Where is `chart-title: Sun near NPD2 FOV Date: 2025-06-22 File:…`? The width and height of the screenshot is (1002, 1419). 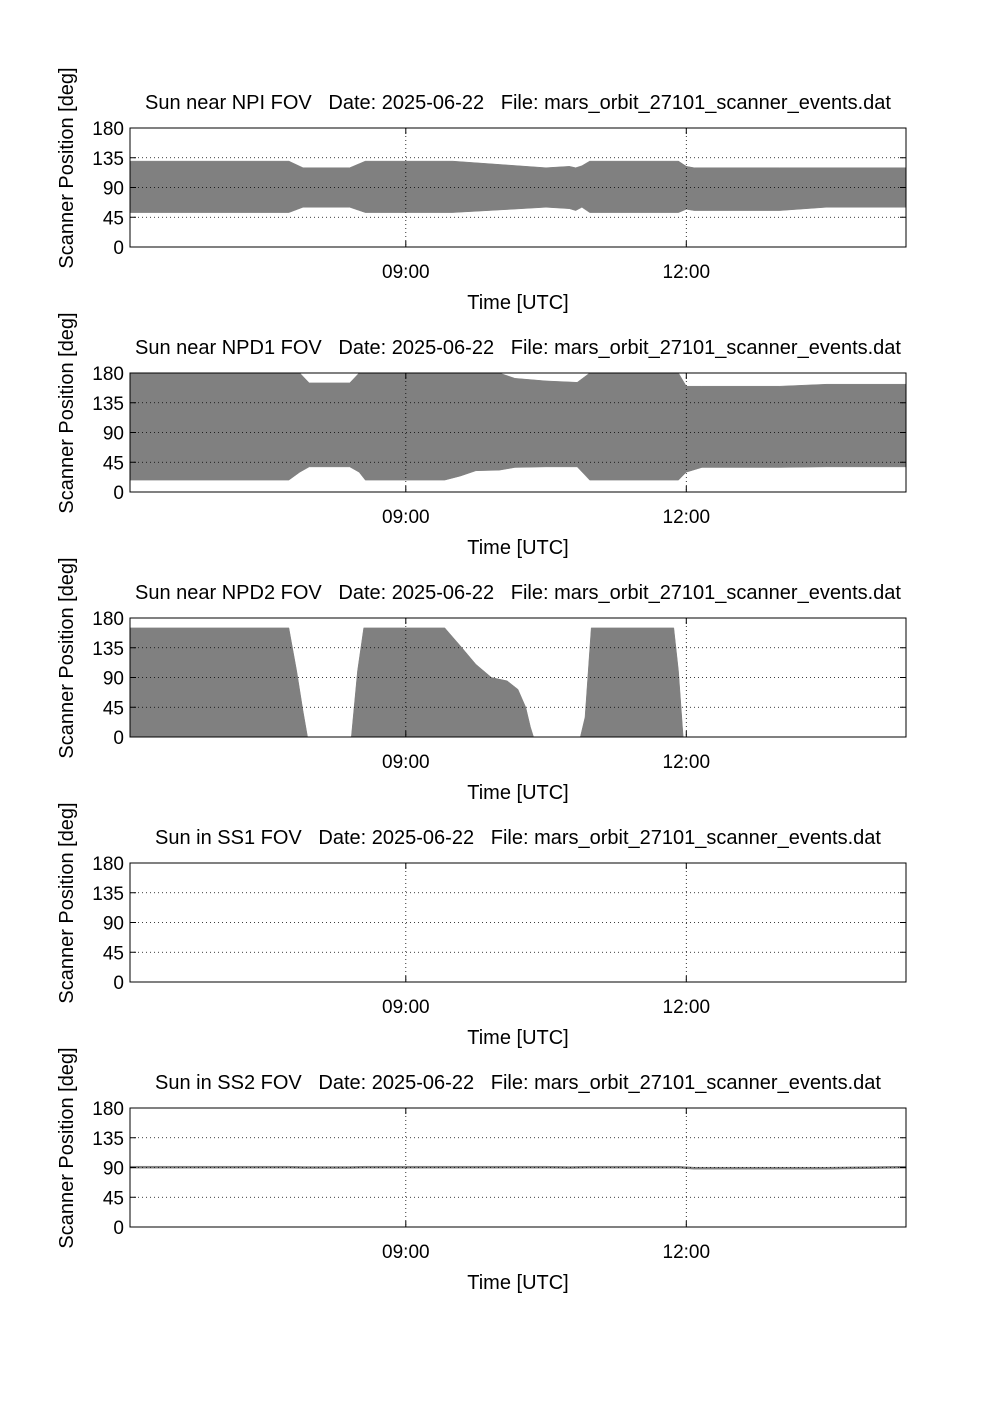 chart-title: Sun near NPD2 FOV Date: 2025-06-22 File:… is located at coordinates (518, 593).